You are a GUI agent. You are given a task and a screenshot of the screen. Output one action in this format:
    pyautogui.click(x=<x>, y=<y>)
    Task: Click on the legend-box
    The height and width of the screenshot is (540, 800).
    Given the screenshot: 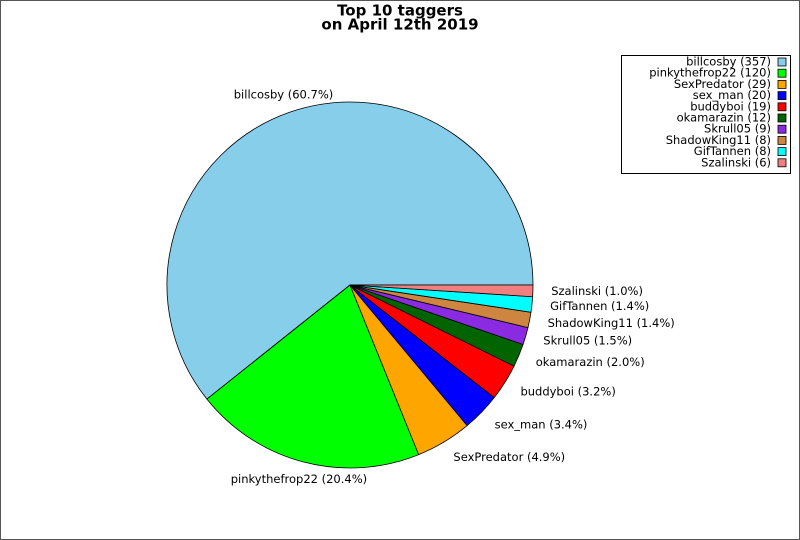 What is the action you would take?
    pyautogui.click(x=706, y=114)
    